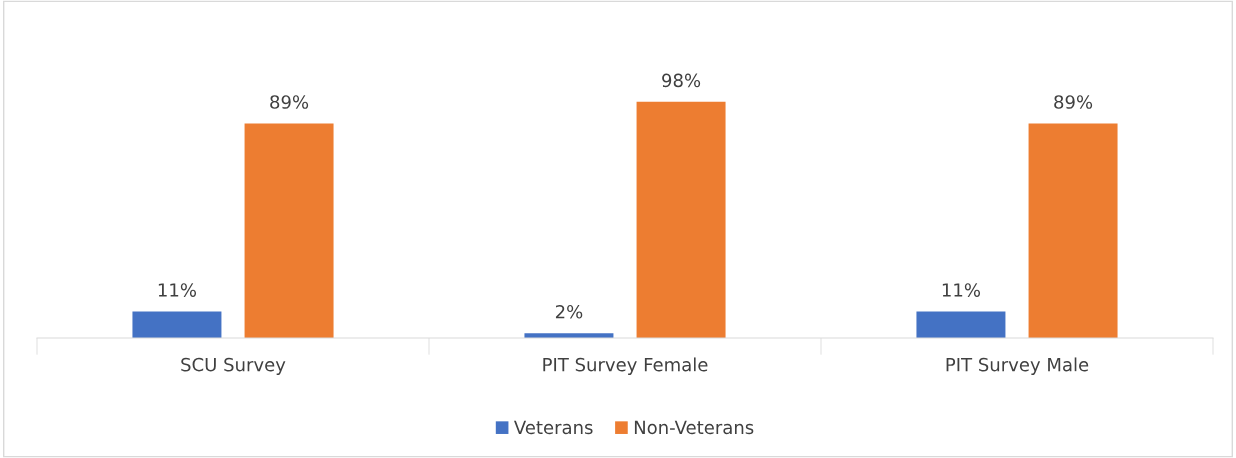 The image size is (1236, 458). What do you see at coordinates (569, 311) in the screenshot?
I see `data-label: 2%` at bounding box center [569, 311].